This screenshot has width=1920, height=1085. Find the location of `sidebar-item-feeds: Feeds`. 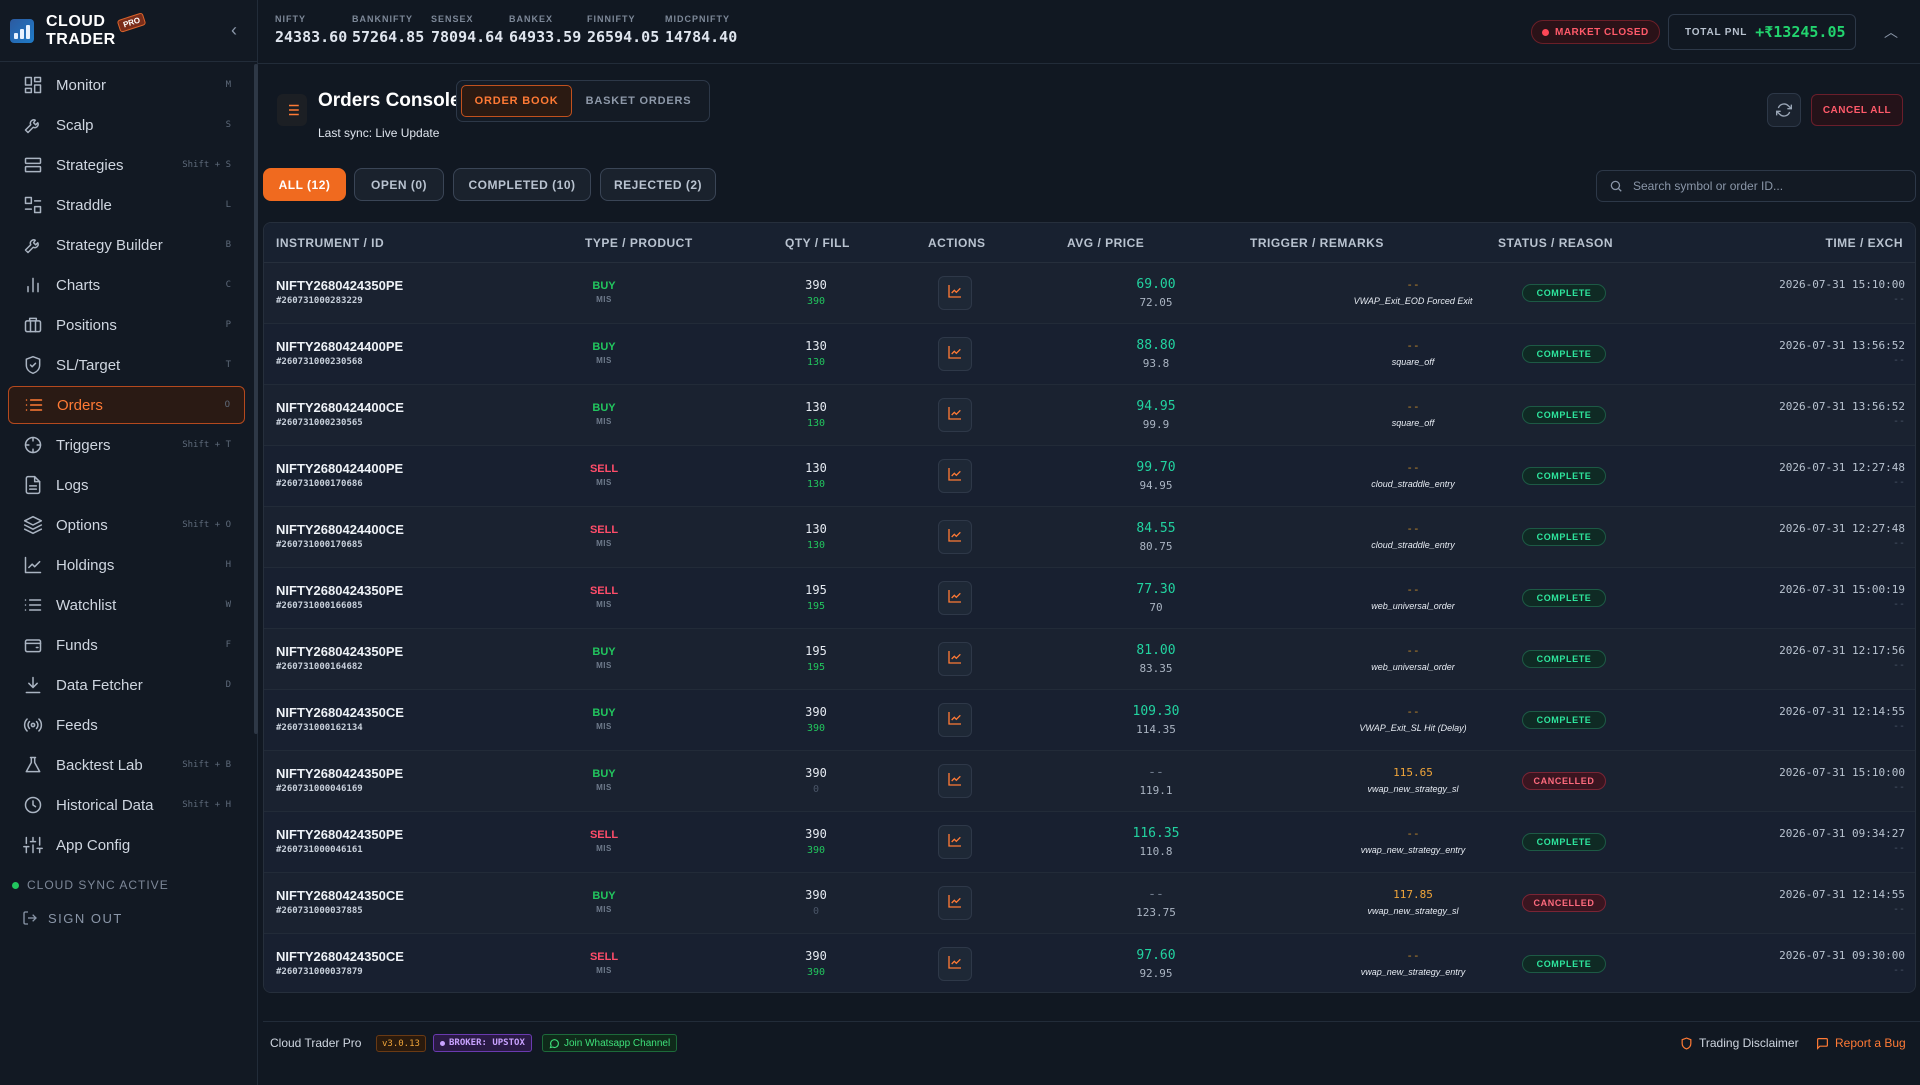

sidebar-item-feeds: Feeds is located at coordinates (126, 725).